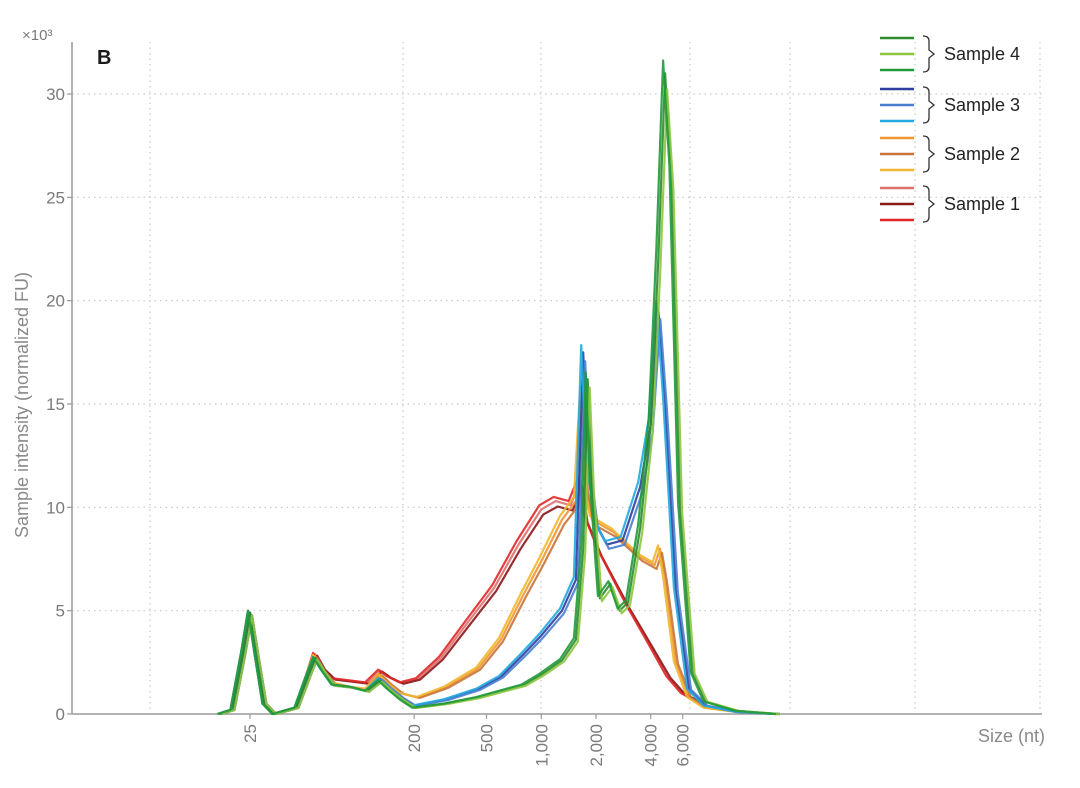  Describe the element at coordinates (414, 738) in the screenshot. I see `x-tick-label: 200` at that location.